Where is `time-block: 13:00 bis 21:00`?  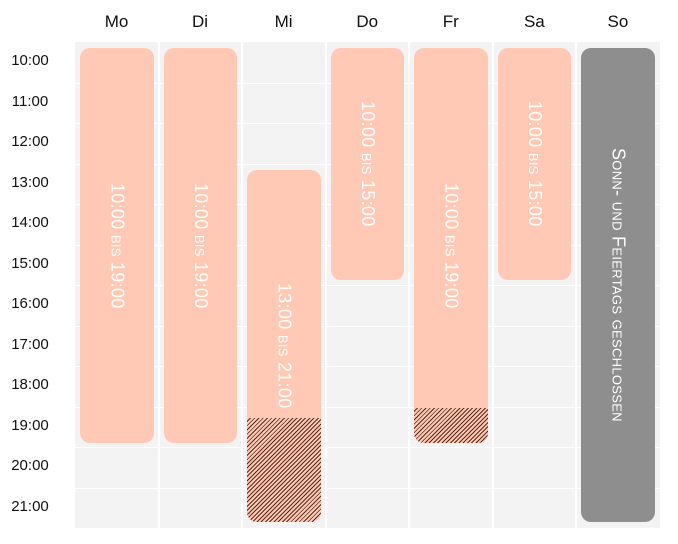 time-block: 13:00 bis 21:00 is located at coordinates (284, 346).